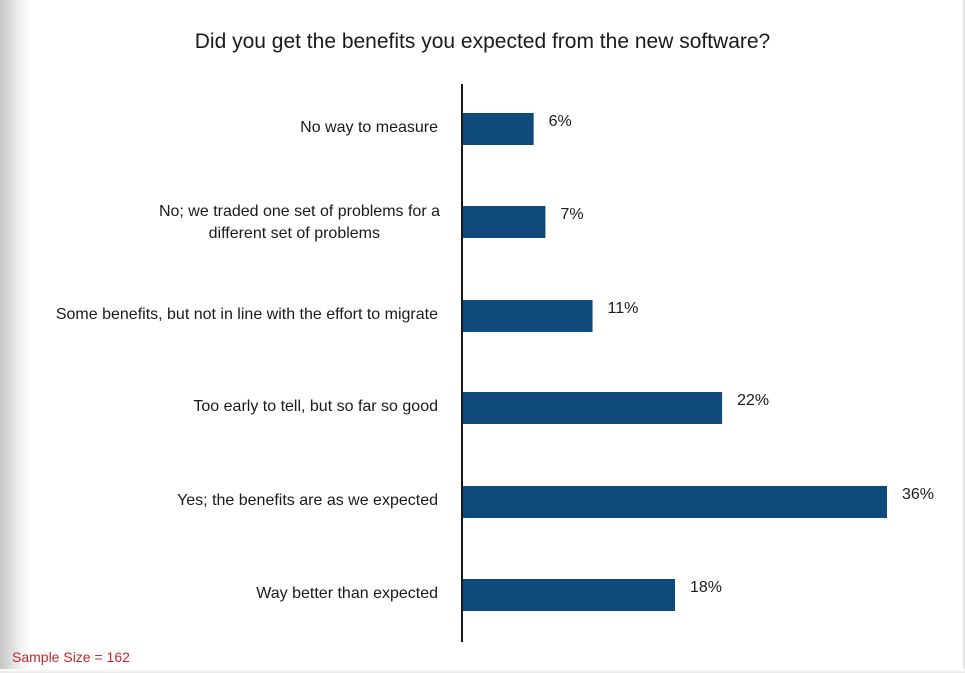 This screenshot has height=673, width=965. I want to click on bottom-shade, so click(482, 671).